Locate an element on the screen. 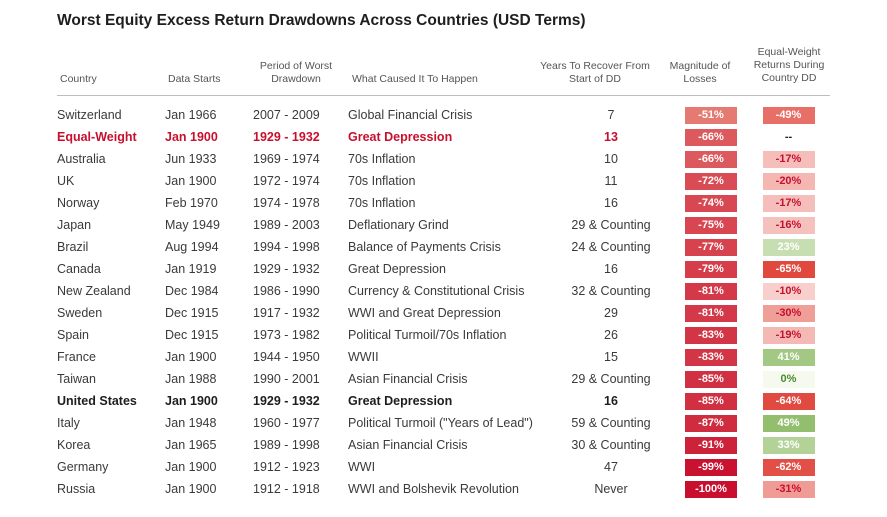 This screenshot has width=887, height=517. country-cell: United States is located at coordinates (97, 401).